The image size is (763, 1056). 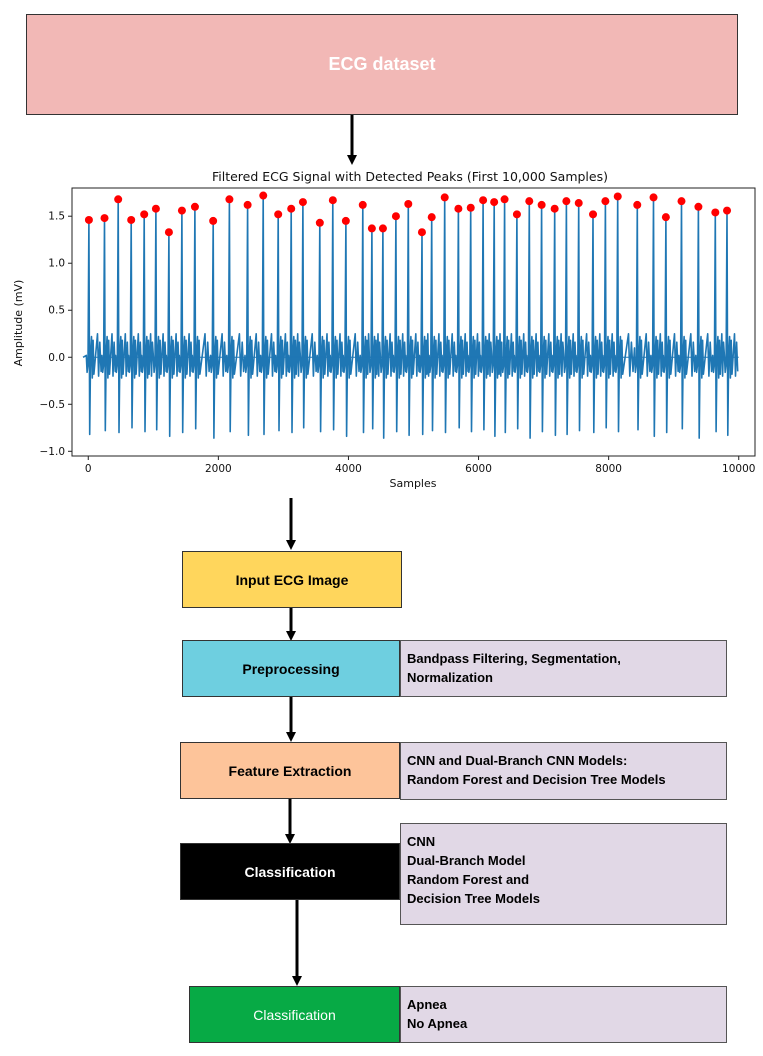 I want to click on classification-box: Classification, so click(x=290, y=871).